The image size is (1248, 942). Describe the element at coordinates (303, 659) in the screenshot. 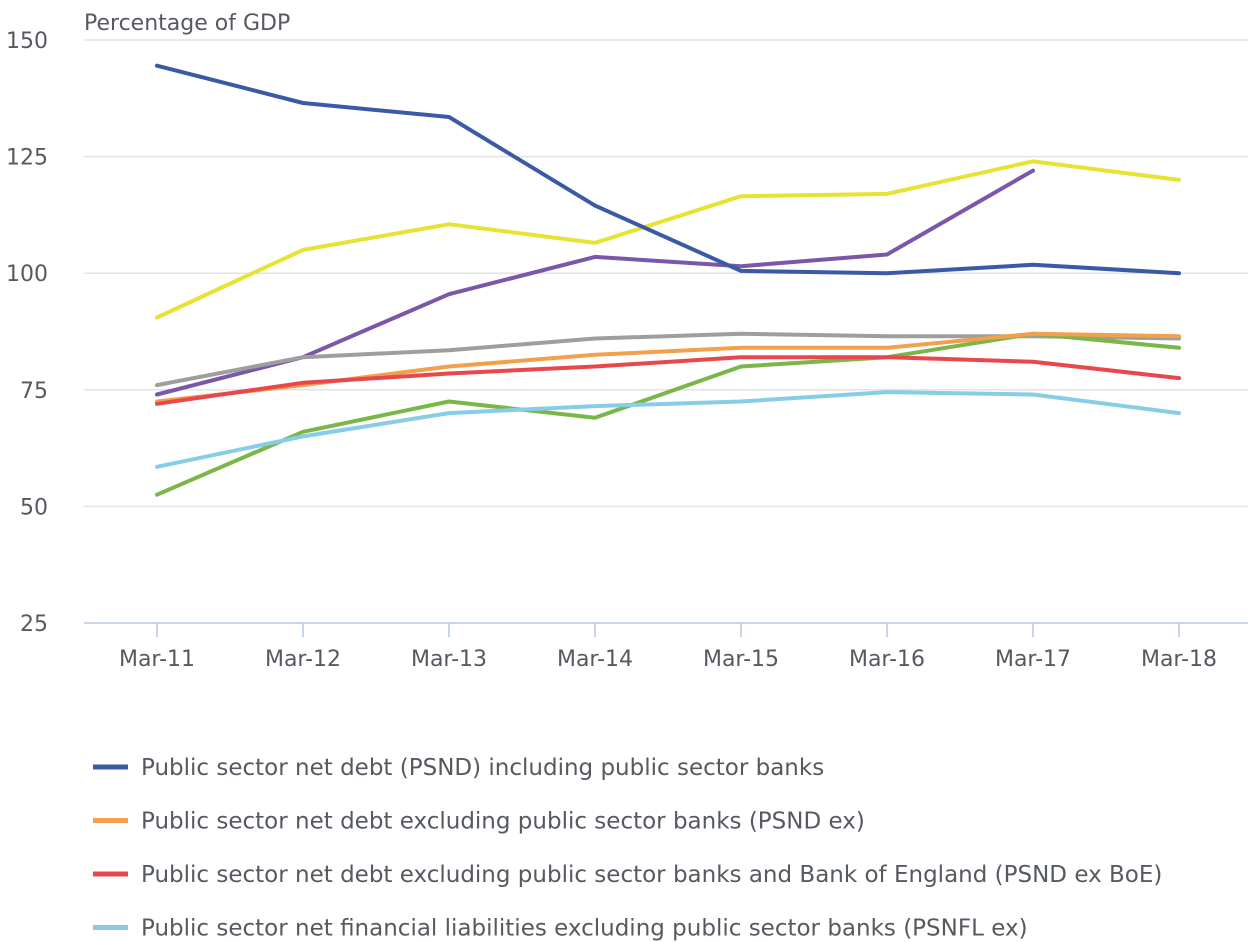

I see `x-tick-label: Mar-12` at that location.